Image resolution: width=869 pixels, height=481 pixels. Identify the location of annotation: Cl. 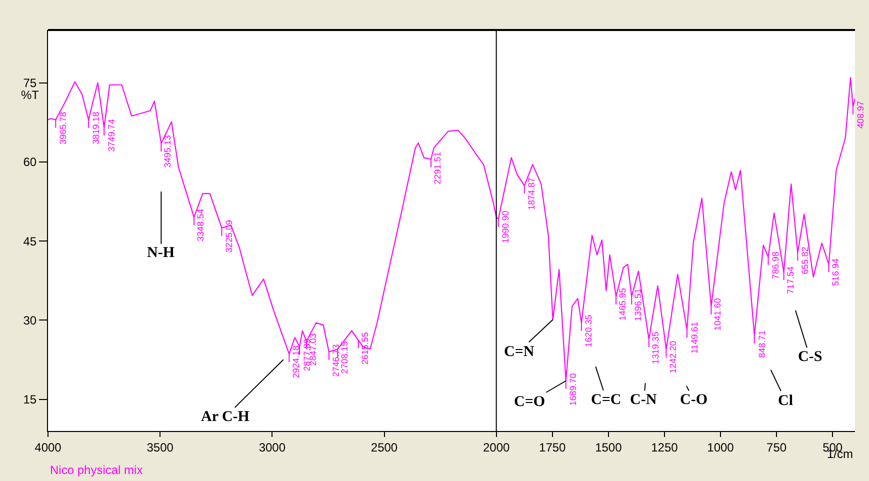
(785, 401).